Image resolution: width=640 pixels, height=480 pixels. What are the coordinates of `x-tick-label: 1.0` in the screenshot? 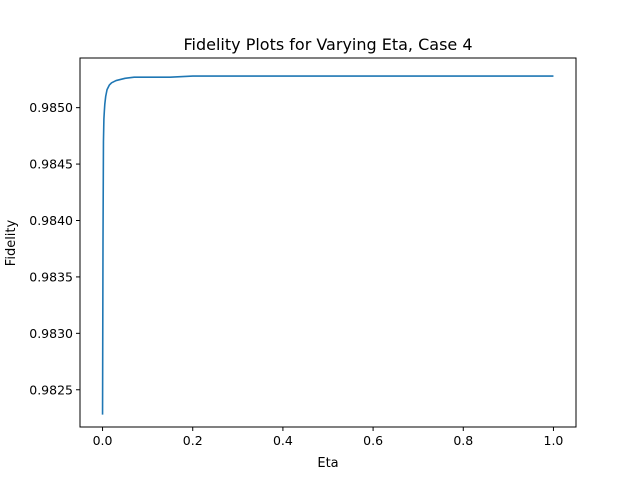 It's located at (554, 440).